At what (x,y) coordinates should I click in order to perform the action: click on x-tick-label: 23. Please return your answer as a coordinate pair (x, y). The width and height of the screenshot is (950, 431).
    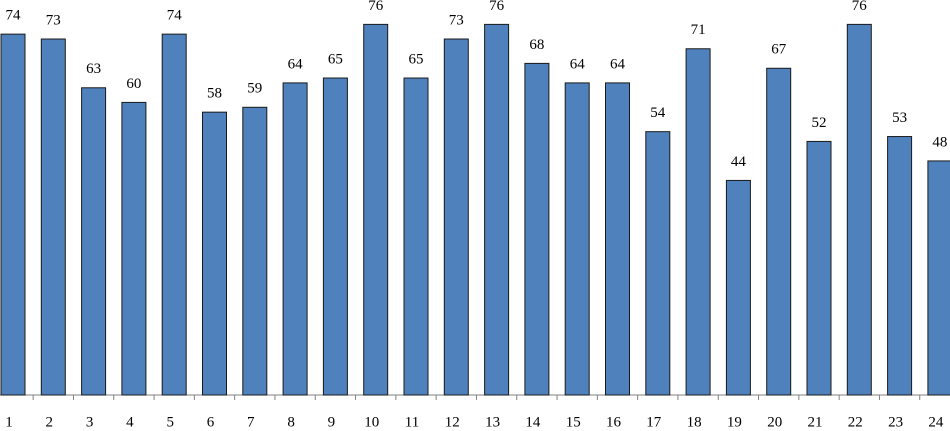
    Looking at the image, I should click on (895, 422).